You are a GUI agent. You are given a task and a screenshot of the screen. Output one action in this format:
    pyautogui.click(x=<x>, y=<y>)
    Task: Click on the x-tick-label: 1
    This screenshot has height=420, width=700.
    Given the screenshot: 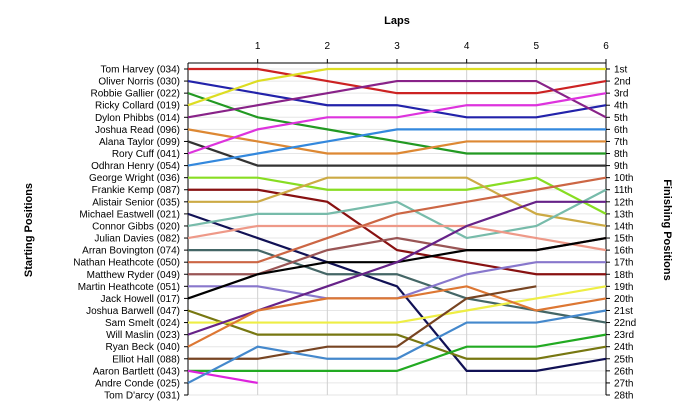 What is the action you would take?
    pyautogui.click(x=258, y=46)
    